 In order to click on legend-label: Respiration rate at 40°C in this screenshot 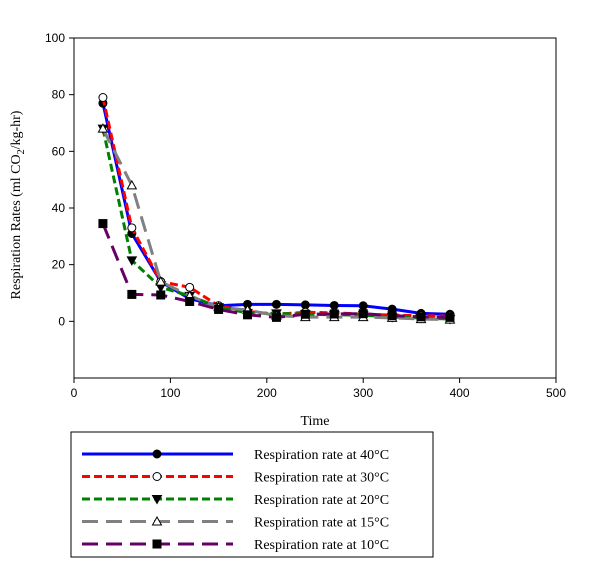, I will do `click(321, 455)`.